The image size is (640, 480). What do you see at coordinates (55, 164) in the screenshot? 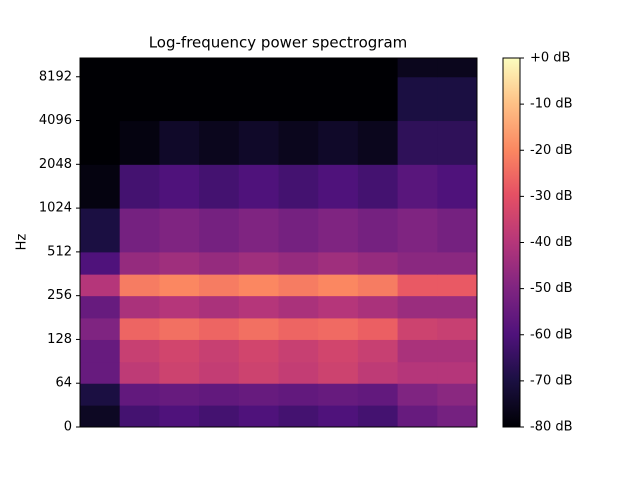
I see `y-tick-label: 2048` at bounding box center [55, 164].